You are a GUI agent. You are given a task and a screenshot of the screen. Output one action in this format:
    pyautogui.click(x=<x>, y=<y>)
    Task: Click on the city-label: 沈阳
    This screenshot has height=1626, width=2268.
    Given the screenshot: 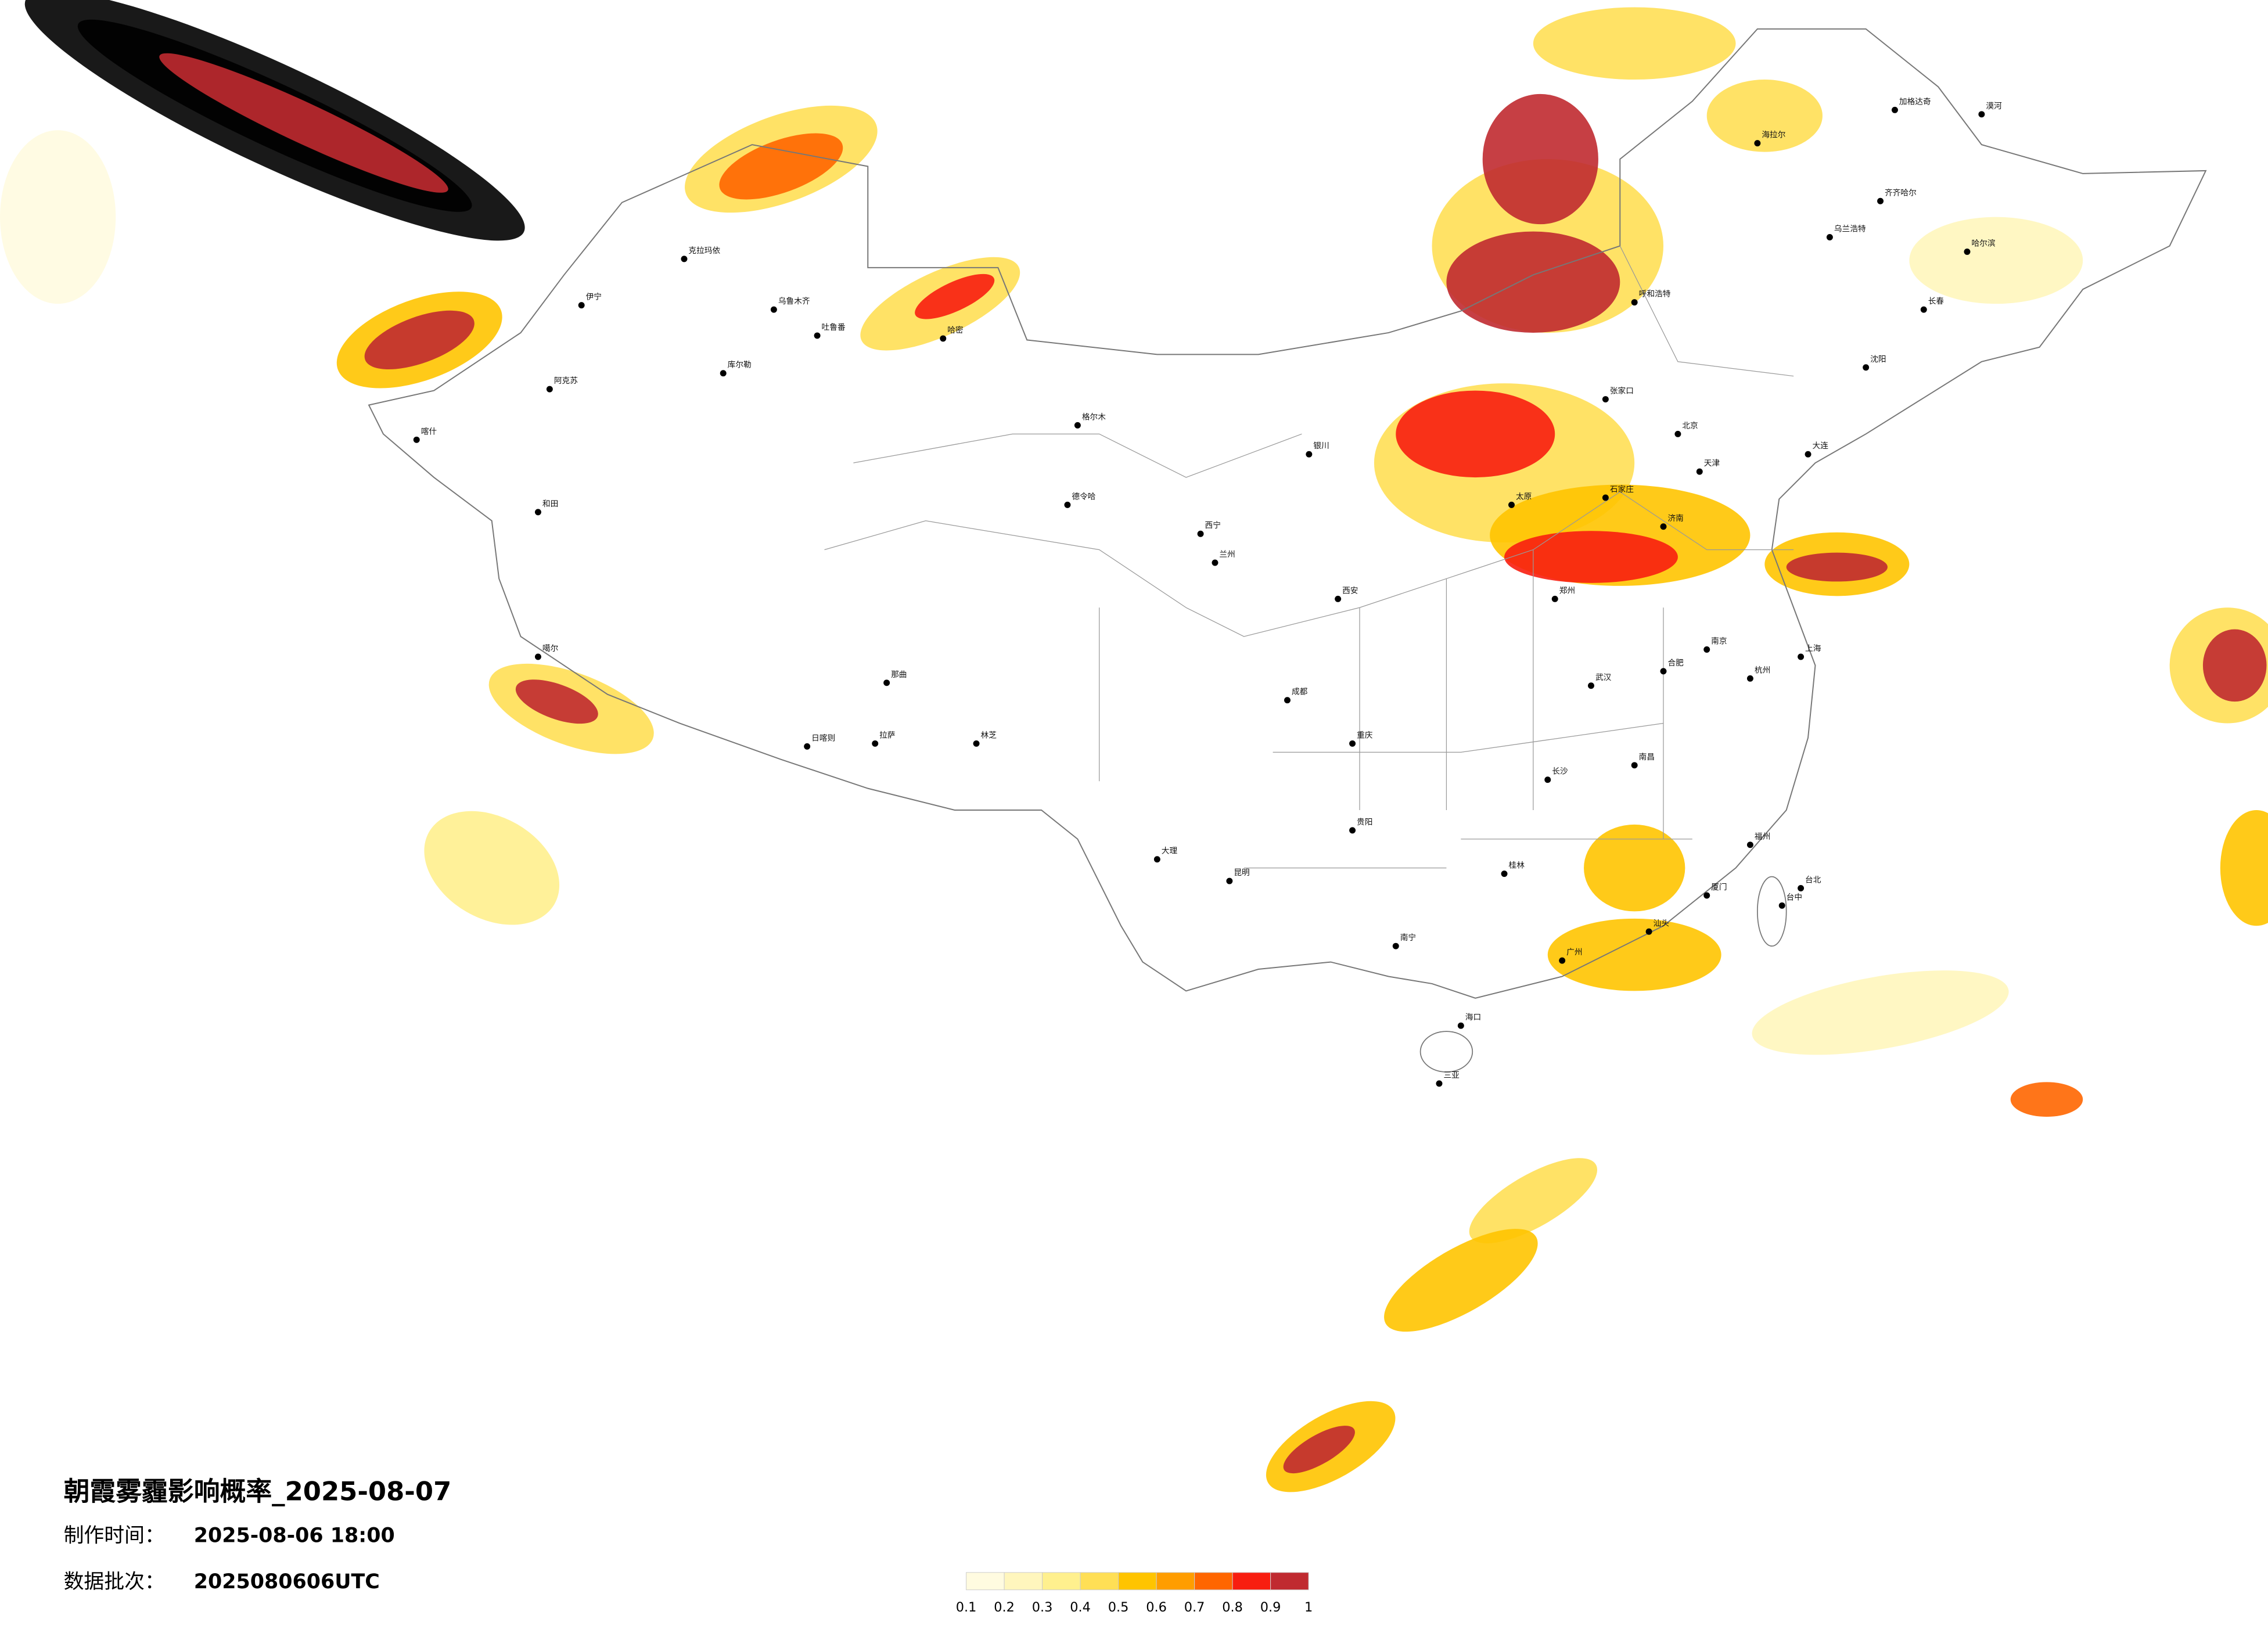 What is the action you would take?
    pyautogui.click(x=1878, y=359)
    